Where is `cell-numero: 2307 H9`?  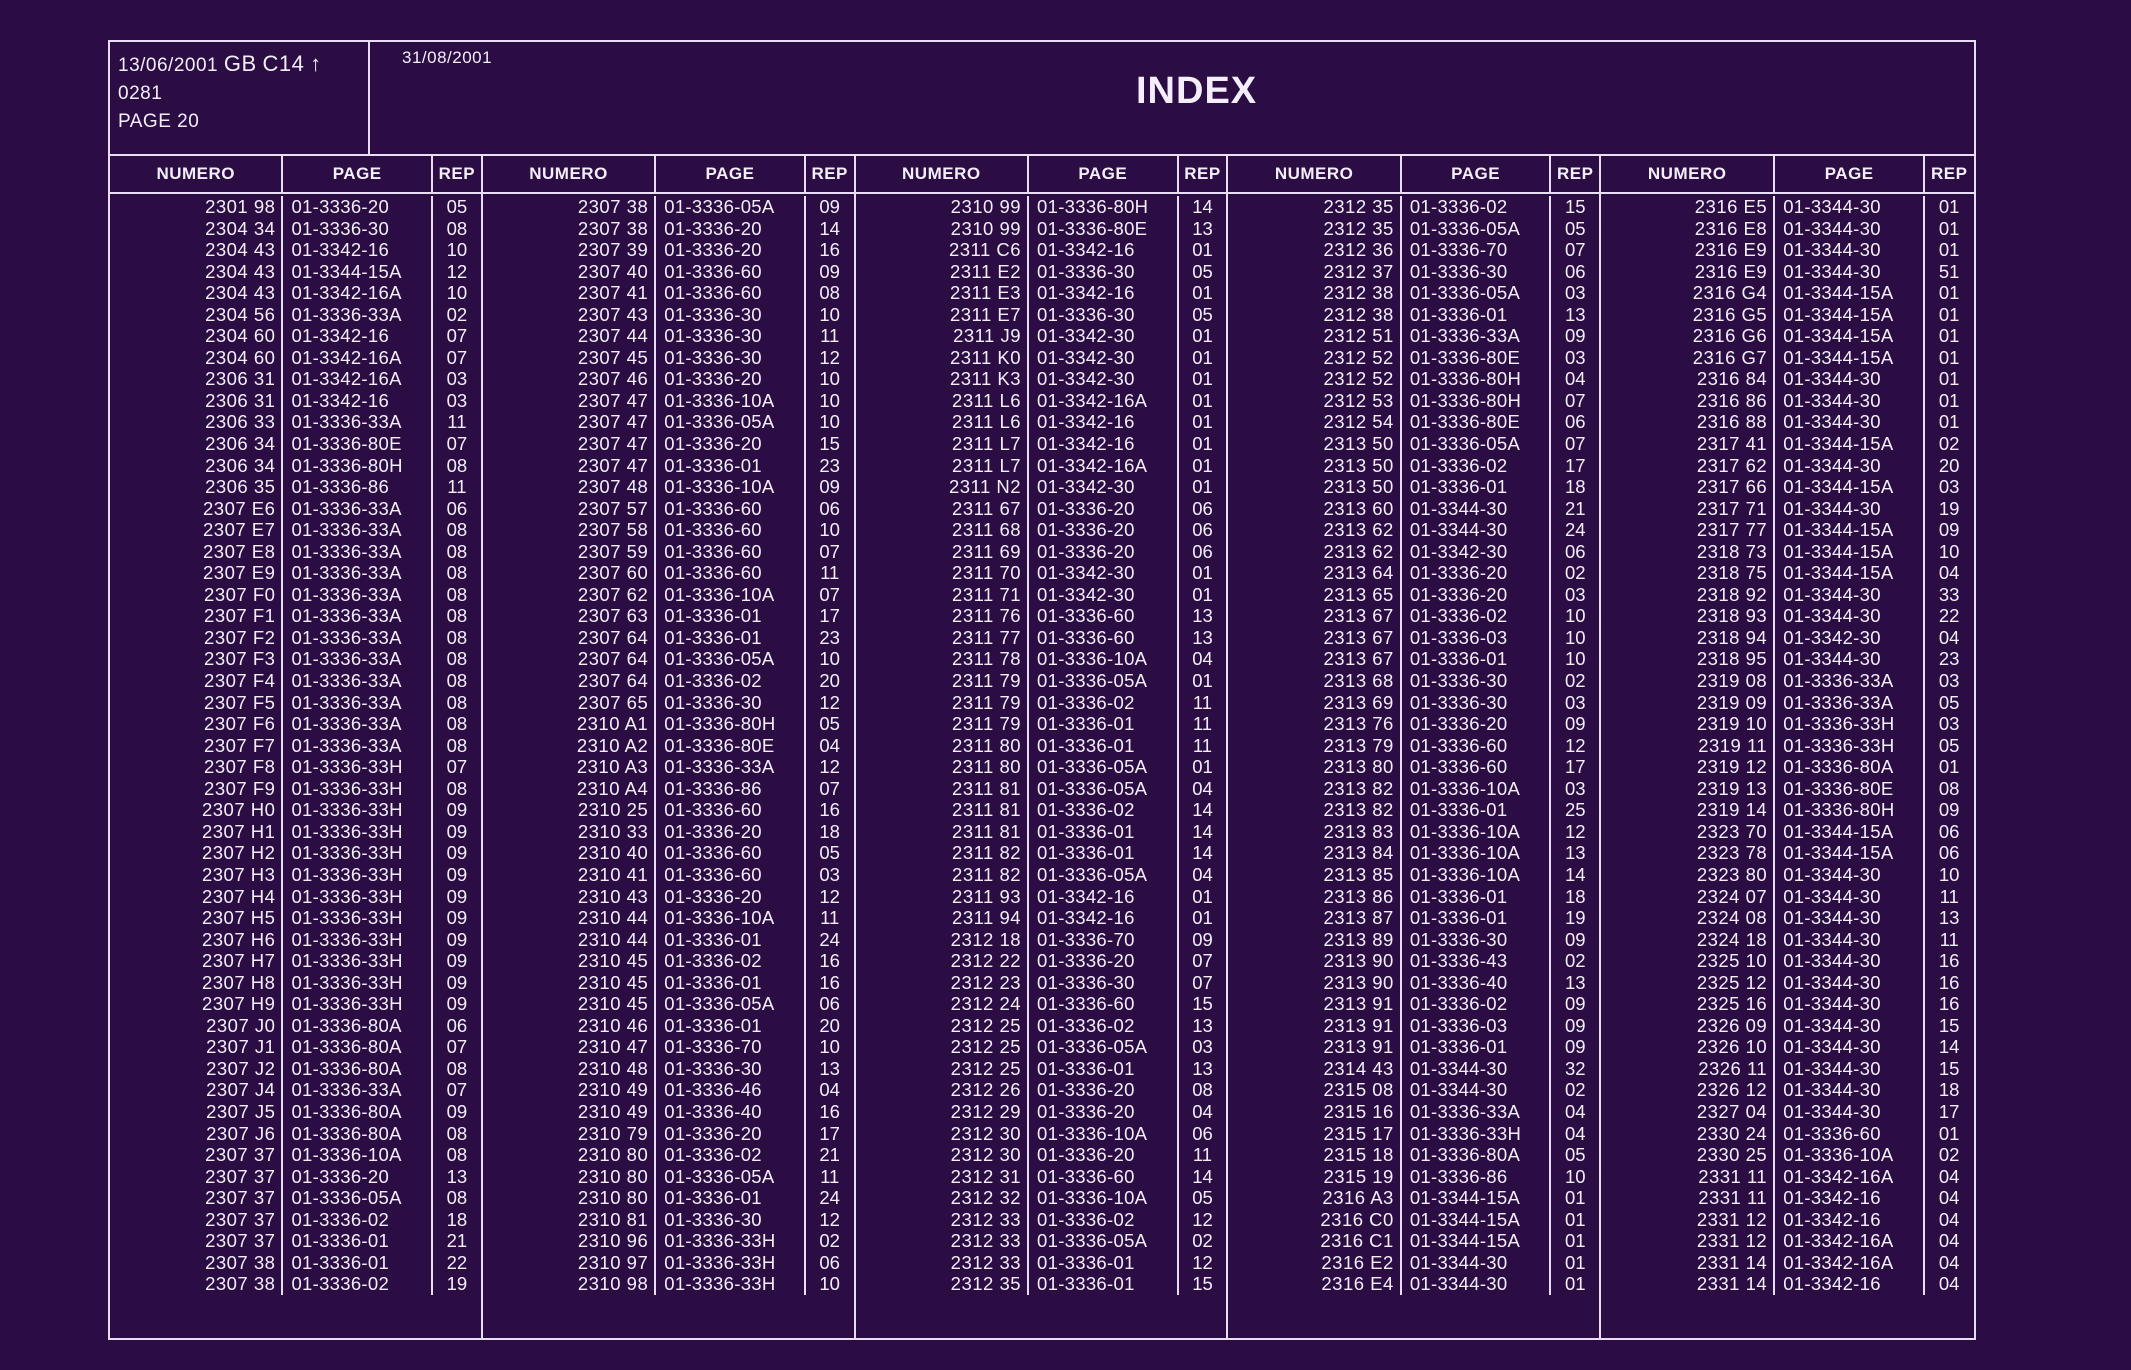
cell-numero: 2307 H9 is located at coordinates (197, 1004).